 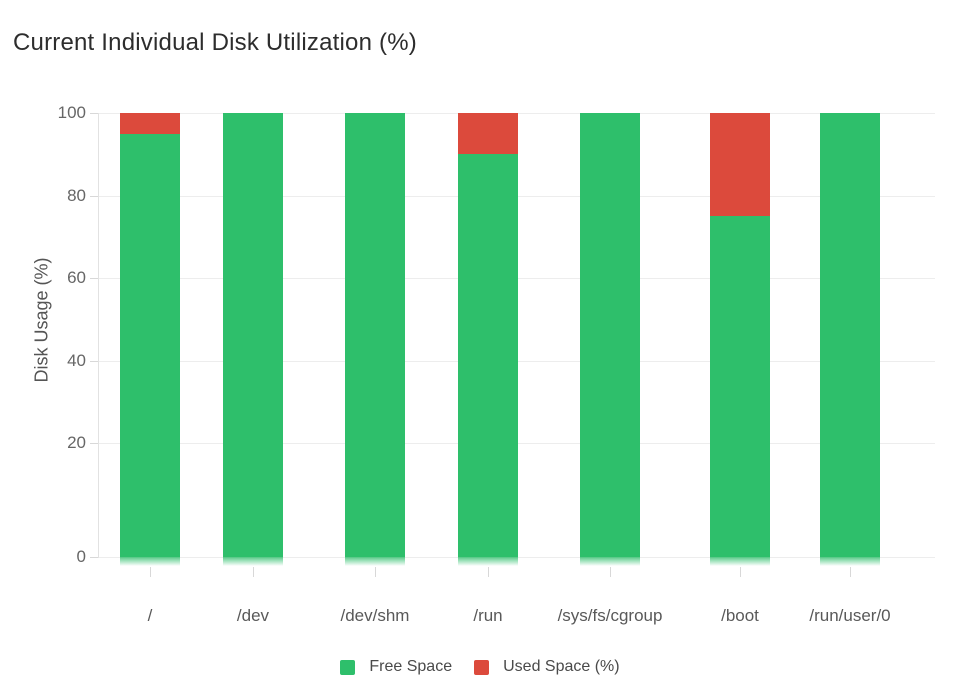 I want to click on bar-group-boot, so click(x=740, y=339).